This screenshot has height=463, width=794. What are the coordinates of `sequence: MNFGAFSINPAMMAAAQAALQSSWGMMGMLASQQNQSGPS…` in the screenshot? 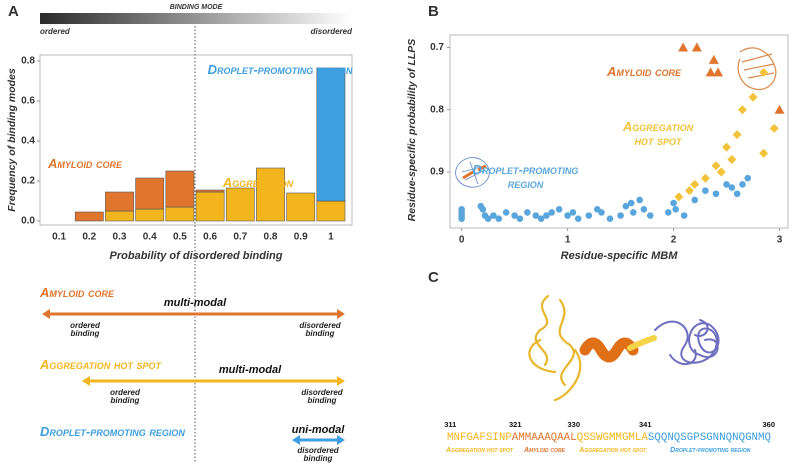 It's located at (609, 438).